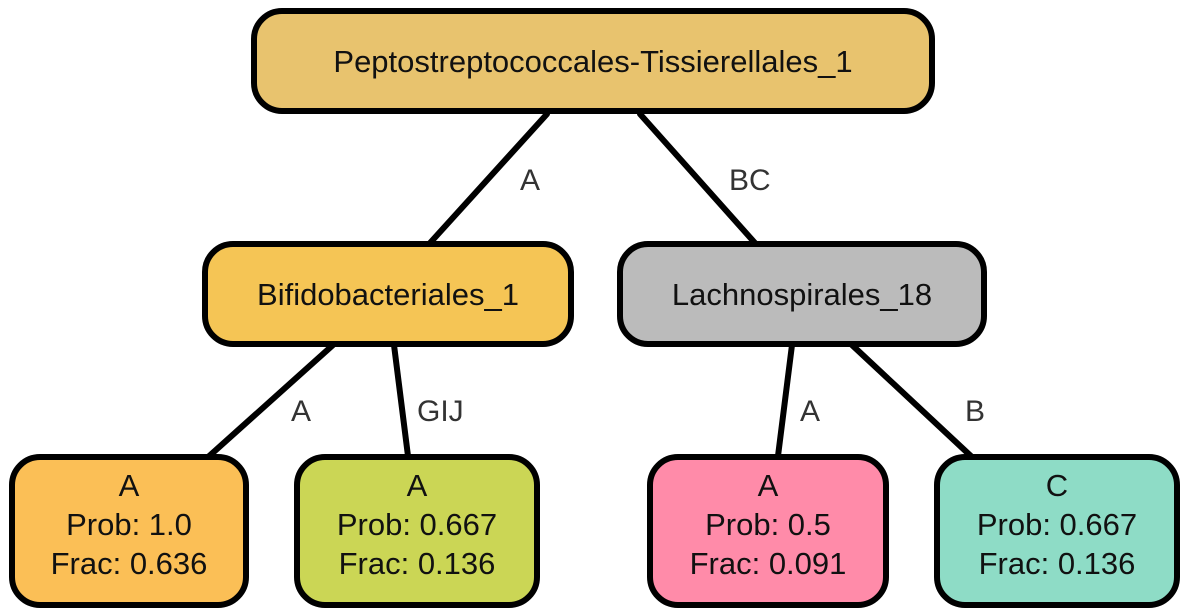  I want to click on edge-label-left-leaf1: A, so click(301, 411).